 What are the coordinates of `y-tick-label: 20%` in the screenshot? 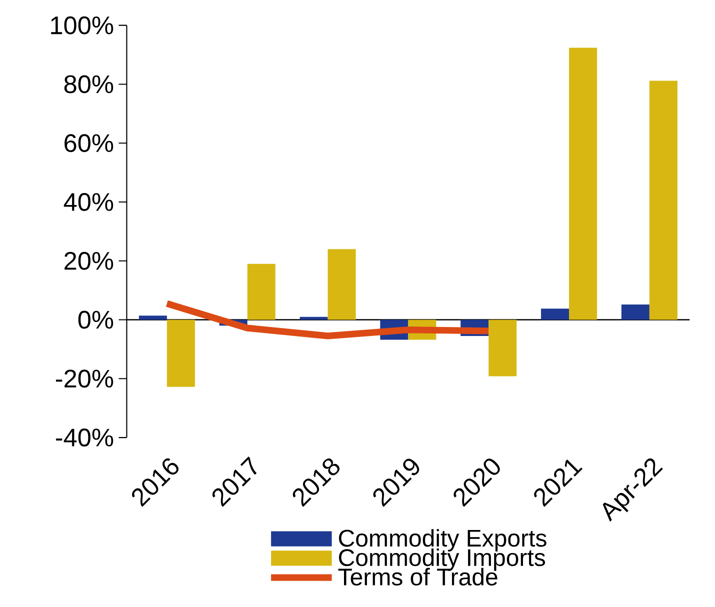 It's located at (89, 261).